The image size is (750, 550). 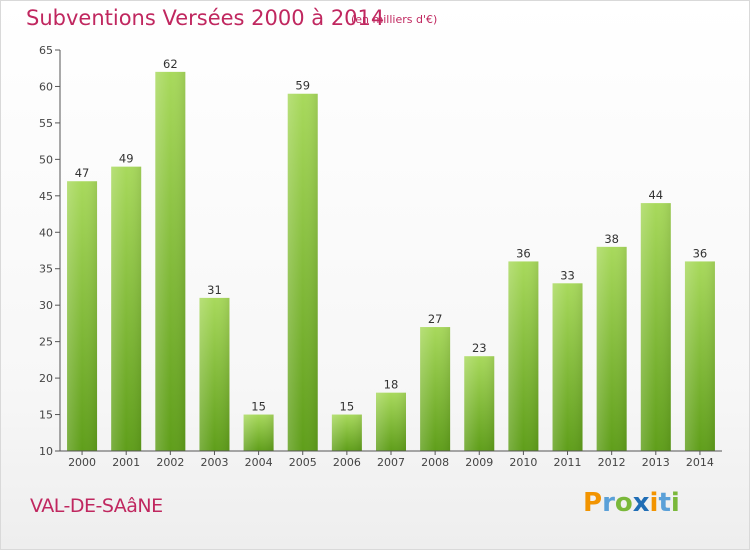 What do you see at coordinates (170, 64) in the screenshot?
I see `bar-value-label: 62` at bounding box center [170, 64].